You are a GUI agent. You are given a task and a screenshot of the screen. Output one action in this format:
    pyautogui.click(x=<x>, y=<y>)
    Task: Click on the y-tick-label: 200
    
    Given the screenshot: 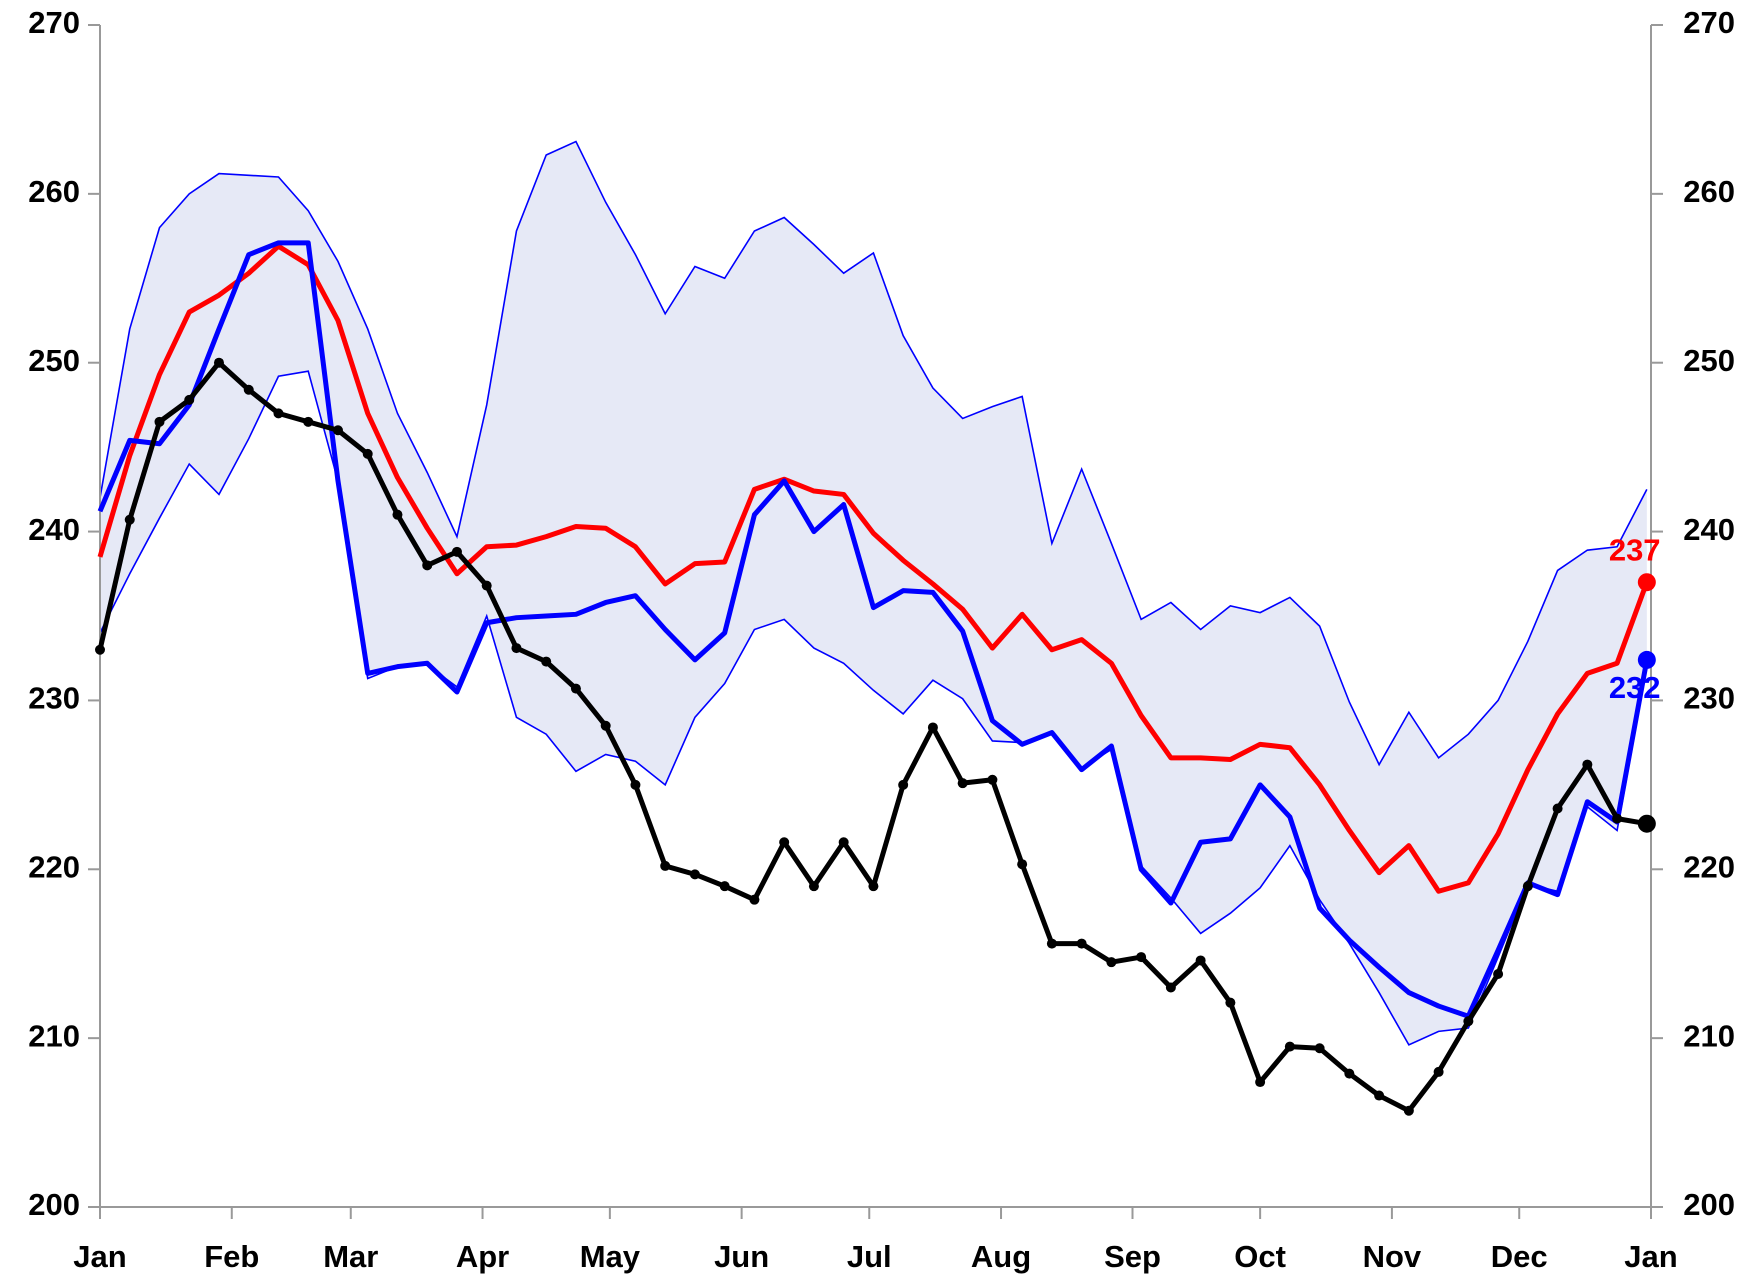 What is the action you would take?
    pyautogui.click(x=54, y=1204)
    